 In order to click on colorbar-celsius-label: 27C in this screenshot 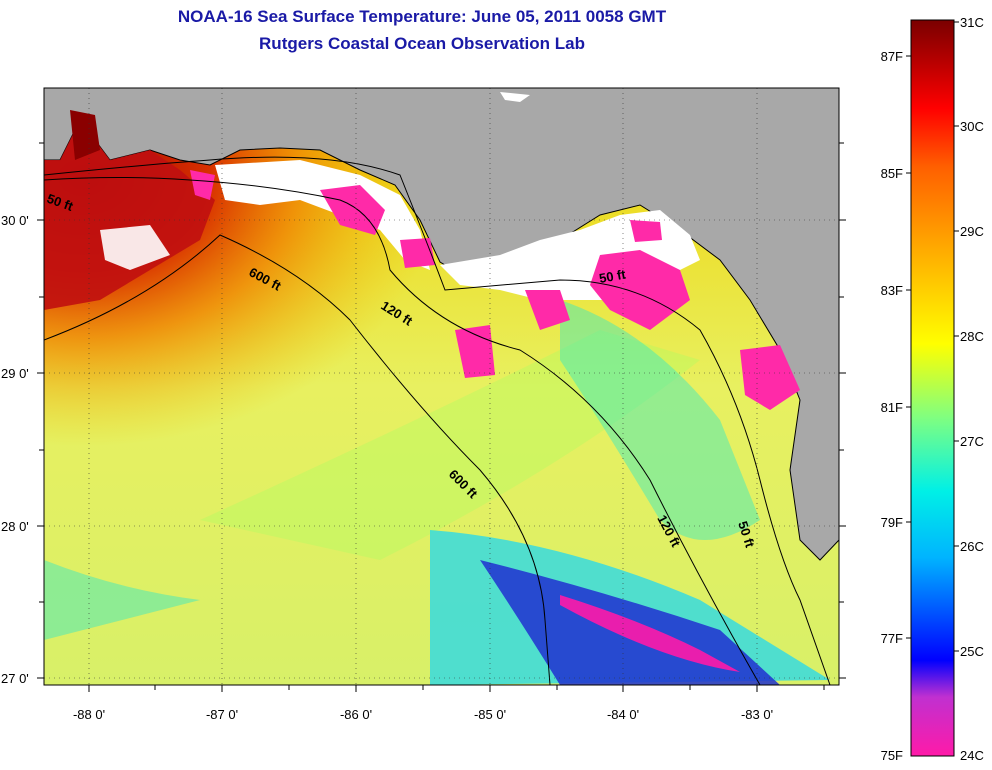, I will do `click(972, 441)`.